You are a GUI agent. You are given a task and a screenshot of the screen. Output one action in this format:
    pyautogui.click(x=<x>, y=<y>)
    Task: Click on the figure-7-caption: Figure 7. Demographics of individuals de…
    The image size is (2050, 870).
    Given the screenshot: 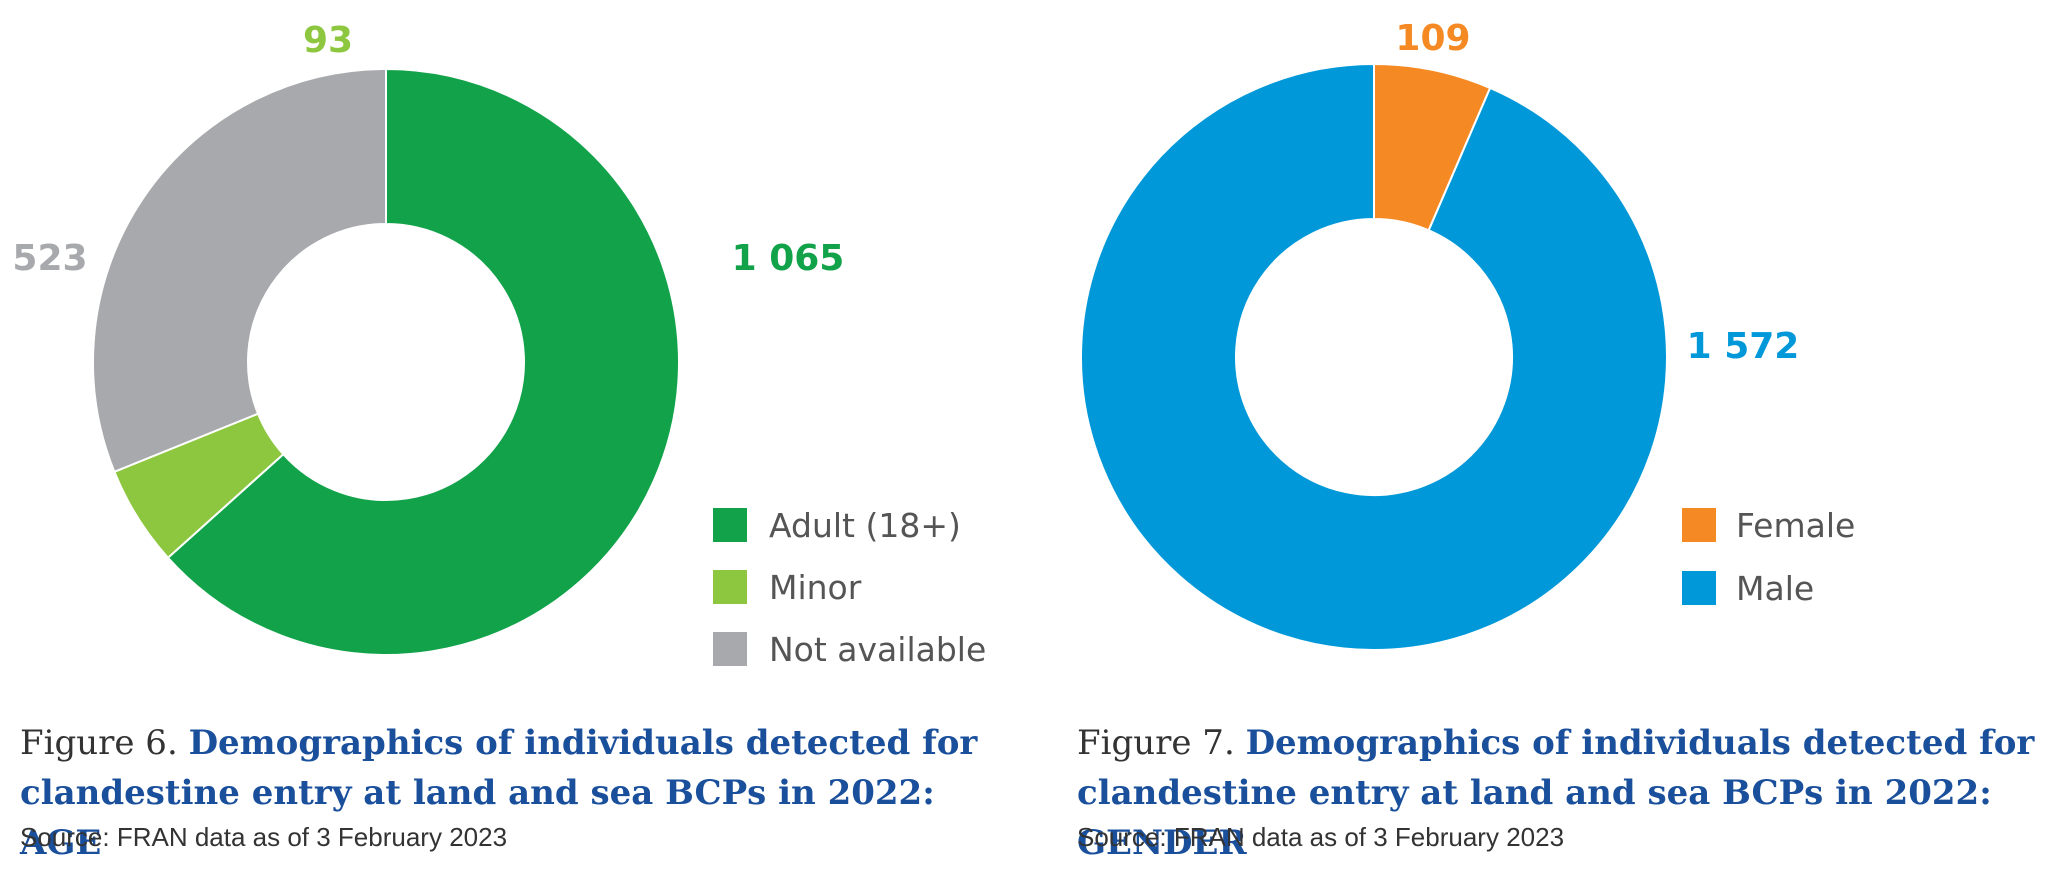 What is the action you would take?
    pyautogui.click(x=1563, y=793)
    